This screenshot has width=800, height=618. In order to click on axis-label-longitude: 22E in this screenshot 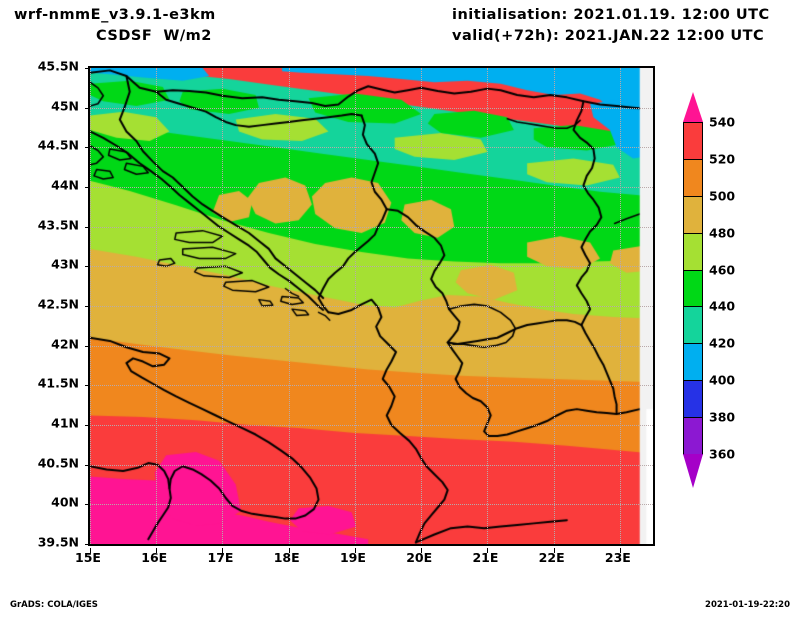, I will do `click(551, 557)`.